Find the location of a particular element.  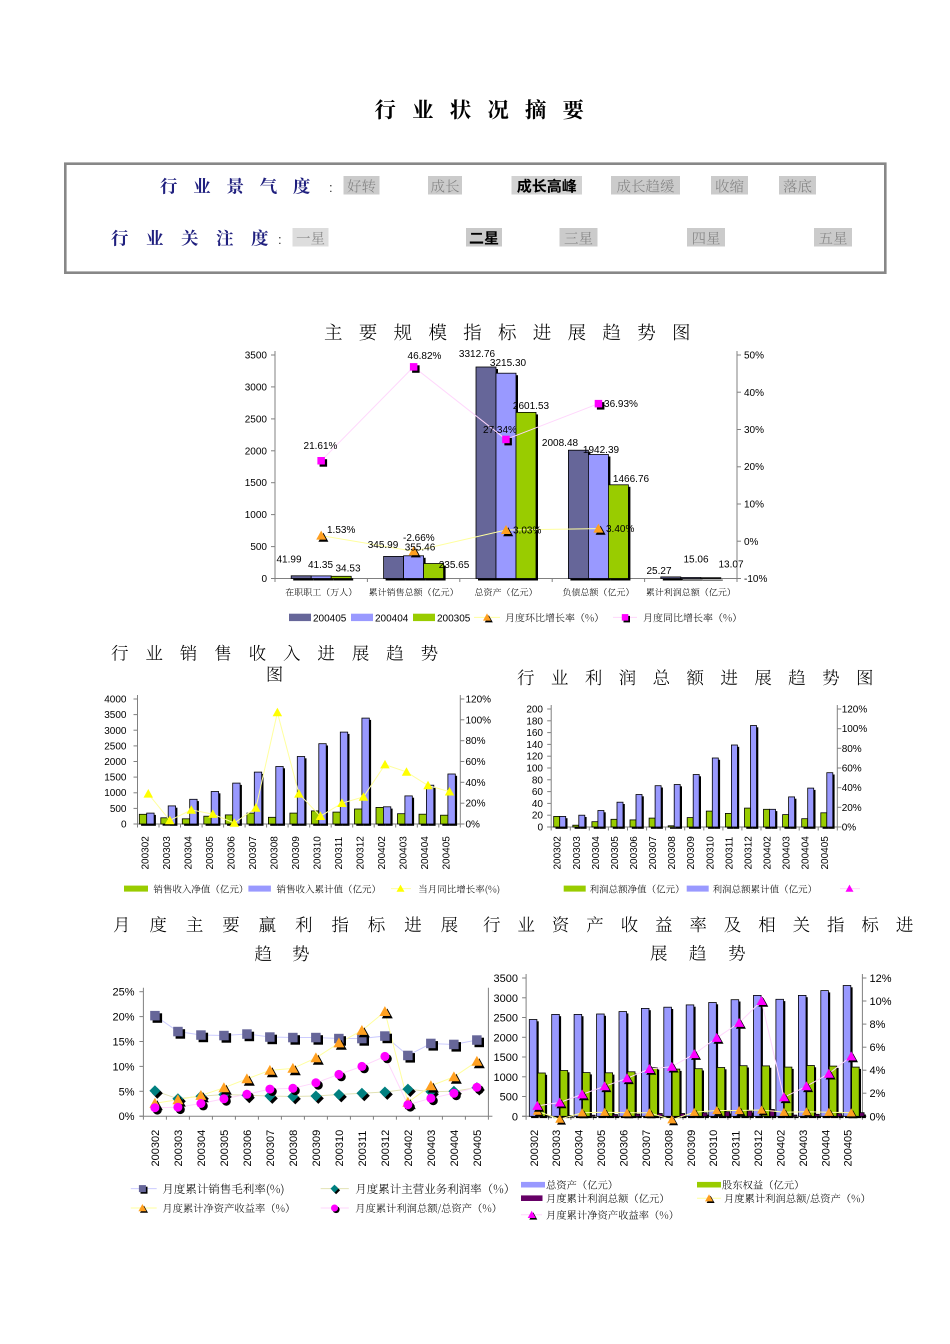

svg-text: 3.03% is located at coordinates (527, 531).